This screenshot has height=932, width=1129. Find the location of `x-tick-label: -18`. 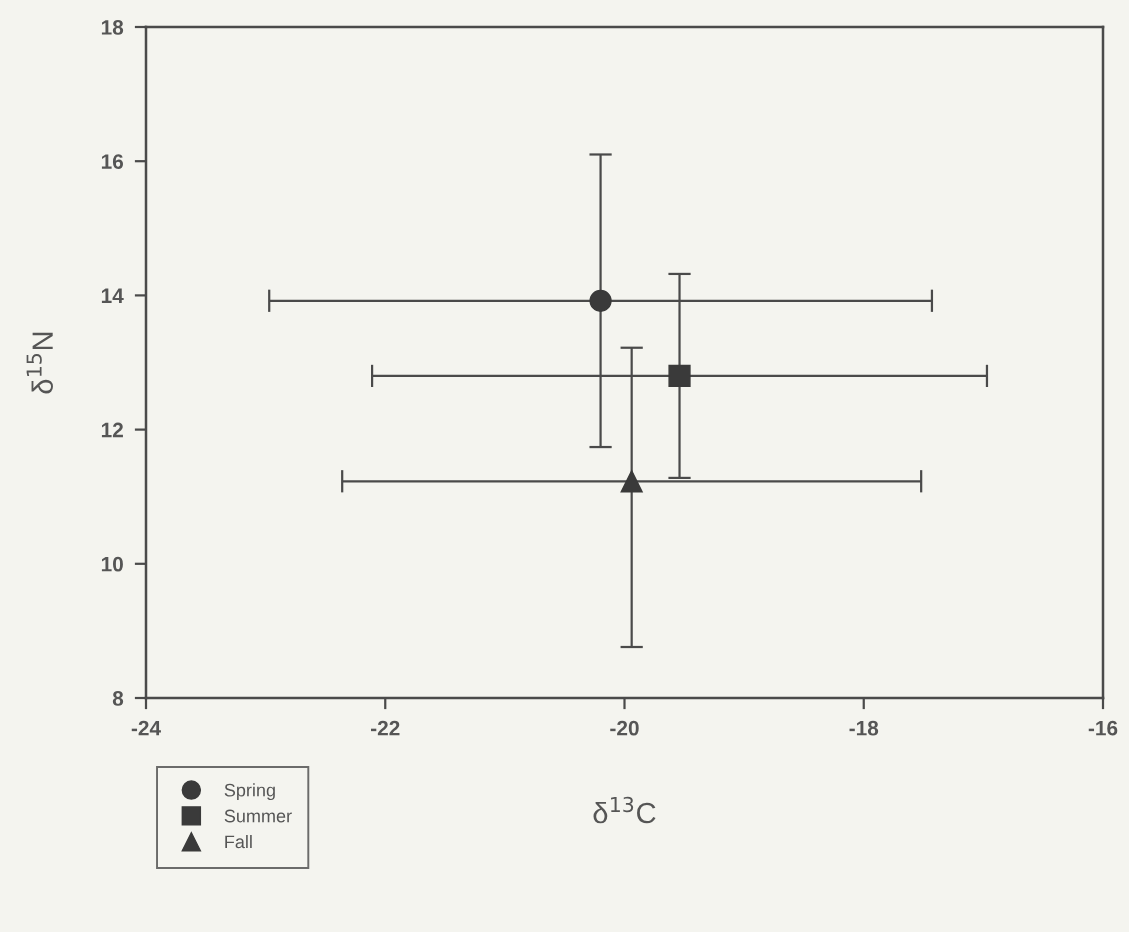

x-tick-label: -18 is located at coordinates (864, 728).